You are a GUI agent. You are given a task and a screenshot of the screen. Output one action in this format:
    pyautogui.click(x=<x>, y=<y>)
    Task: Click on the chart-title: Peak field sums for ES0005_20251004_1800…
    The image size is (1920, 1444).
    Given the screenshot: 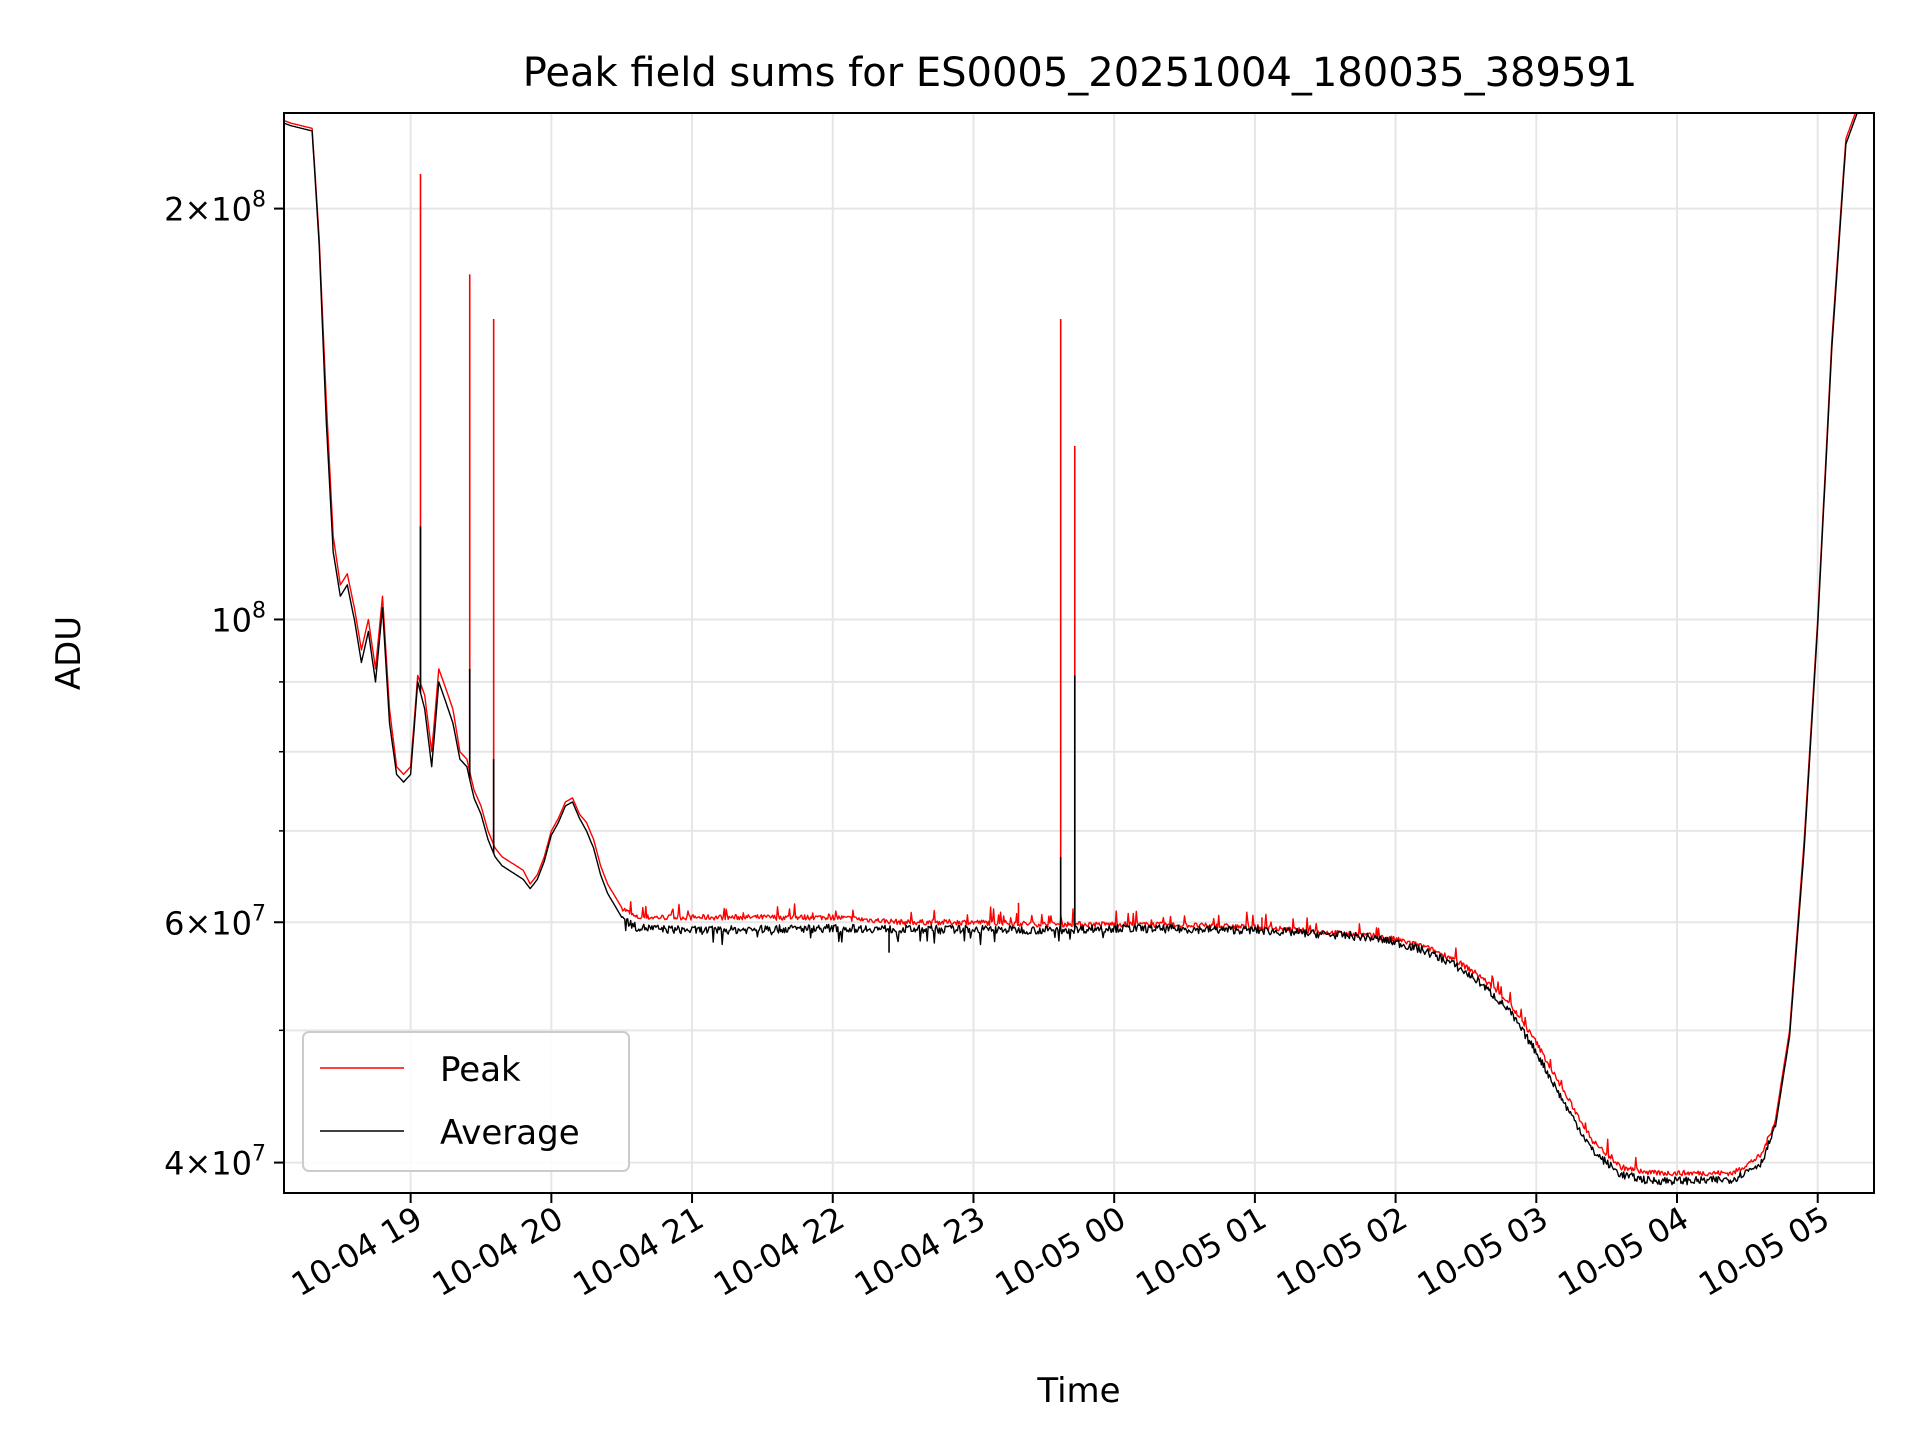 What is the action you would take?
    pyautogui.click(x=1080, y=73)
    